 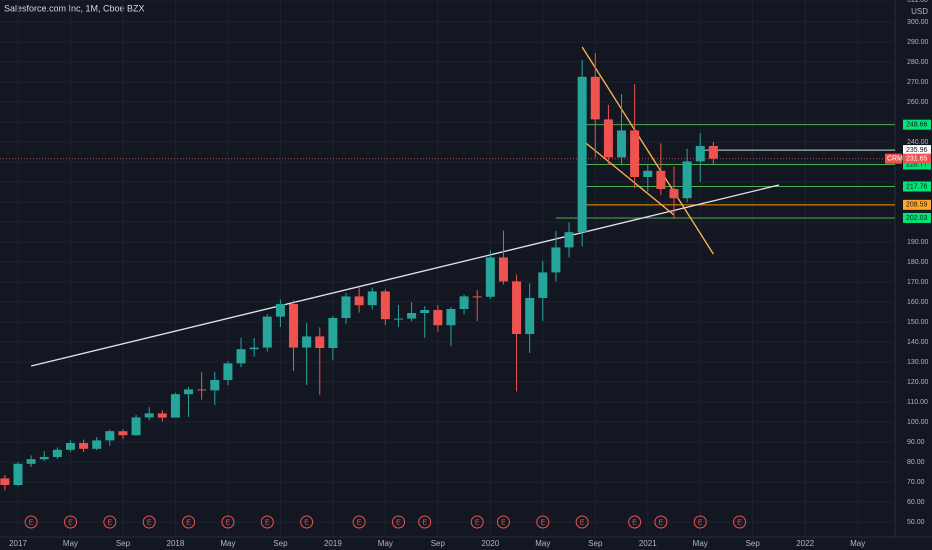 What do you see at coordinates (916, 522) in the screenshot?
I see `y-tick-label: 50.00` at bounding box center [916, 522].